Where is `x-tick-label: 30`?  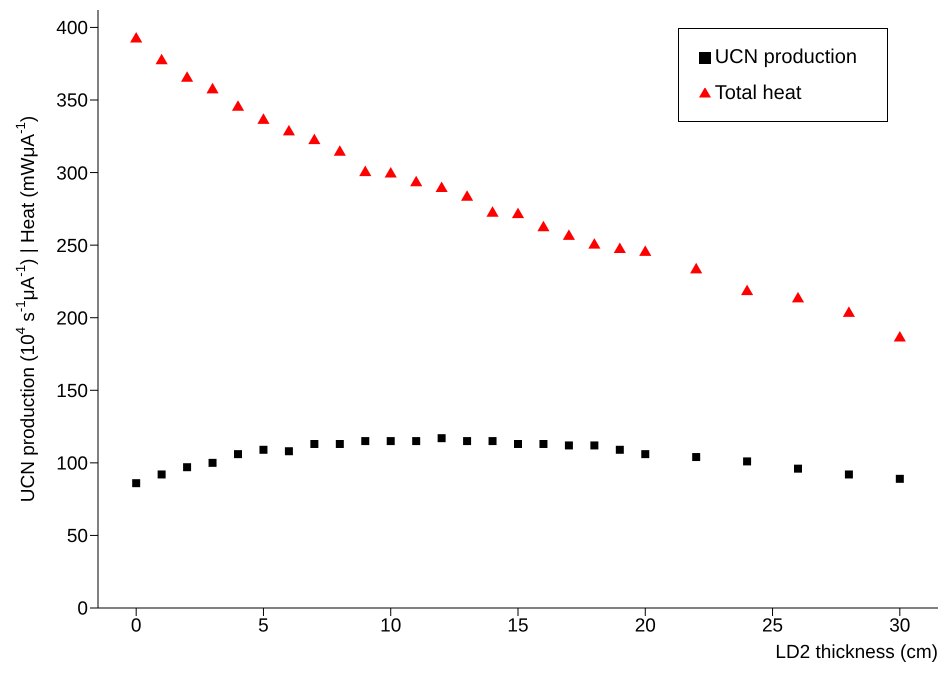
x-tick-label: 30 is located at coordinates (899, 625).